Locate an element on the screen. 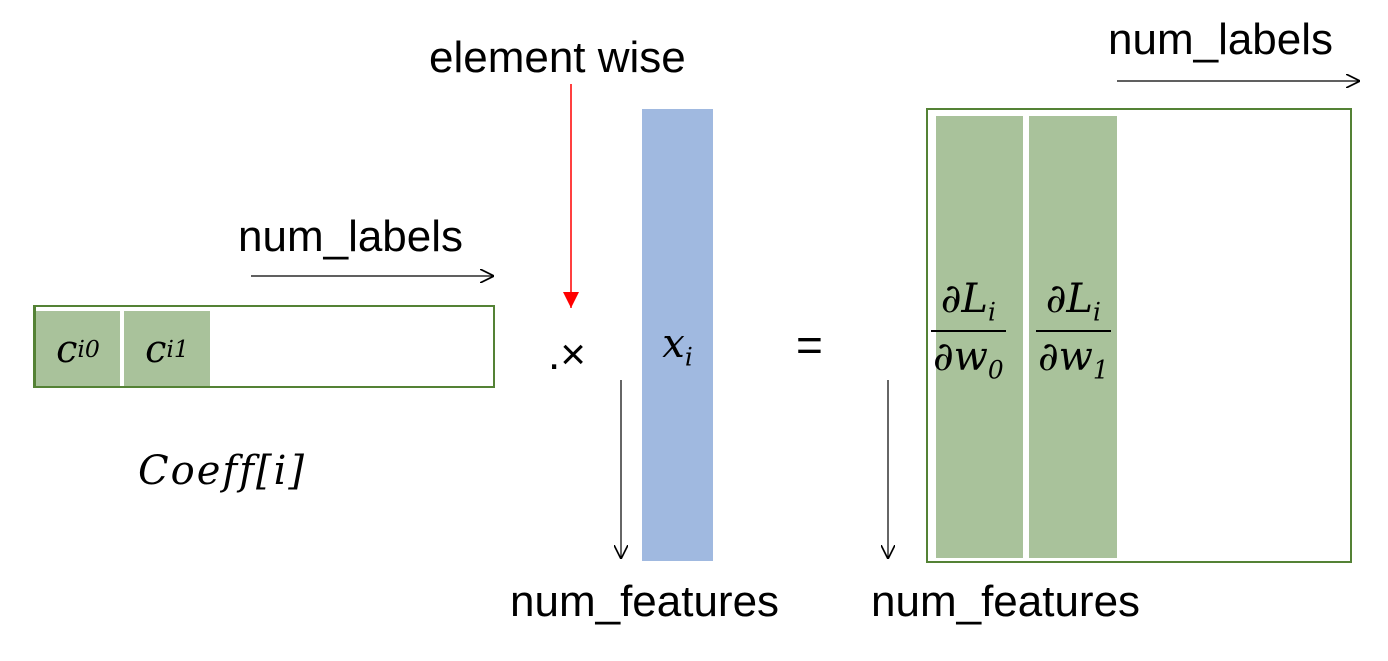 The width and height of the screenshot is (1388, 661). grad-0-den-sub: 0 is located at coordinates (995, 370).